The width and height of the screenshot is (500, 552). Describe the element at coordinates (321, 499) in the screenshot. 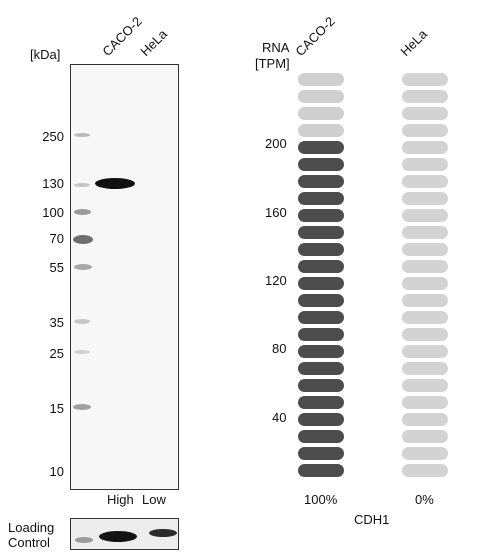

I see `rna-percent-caco2: 100%` at that location.